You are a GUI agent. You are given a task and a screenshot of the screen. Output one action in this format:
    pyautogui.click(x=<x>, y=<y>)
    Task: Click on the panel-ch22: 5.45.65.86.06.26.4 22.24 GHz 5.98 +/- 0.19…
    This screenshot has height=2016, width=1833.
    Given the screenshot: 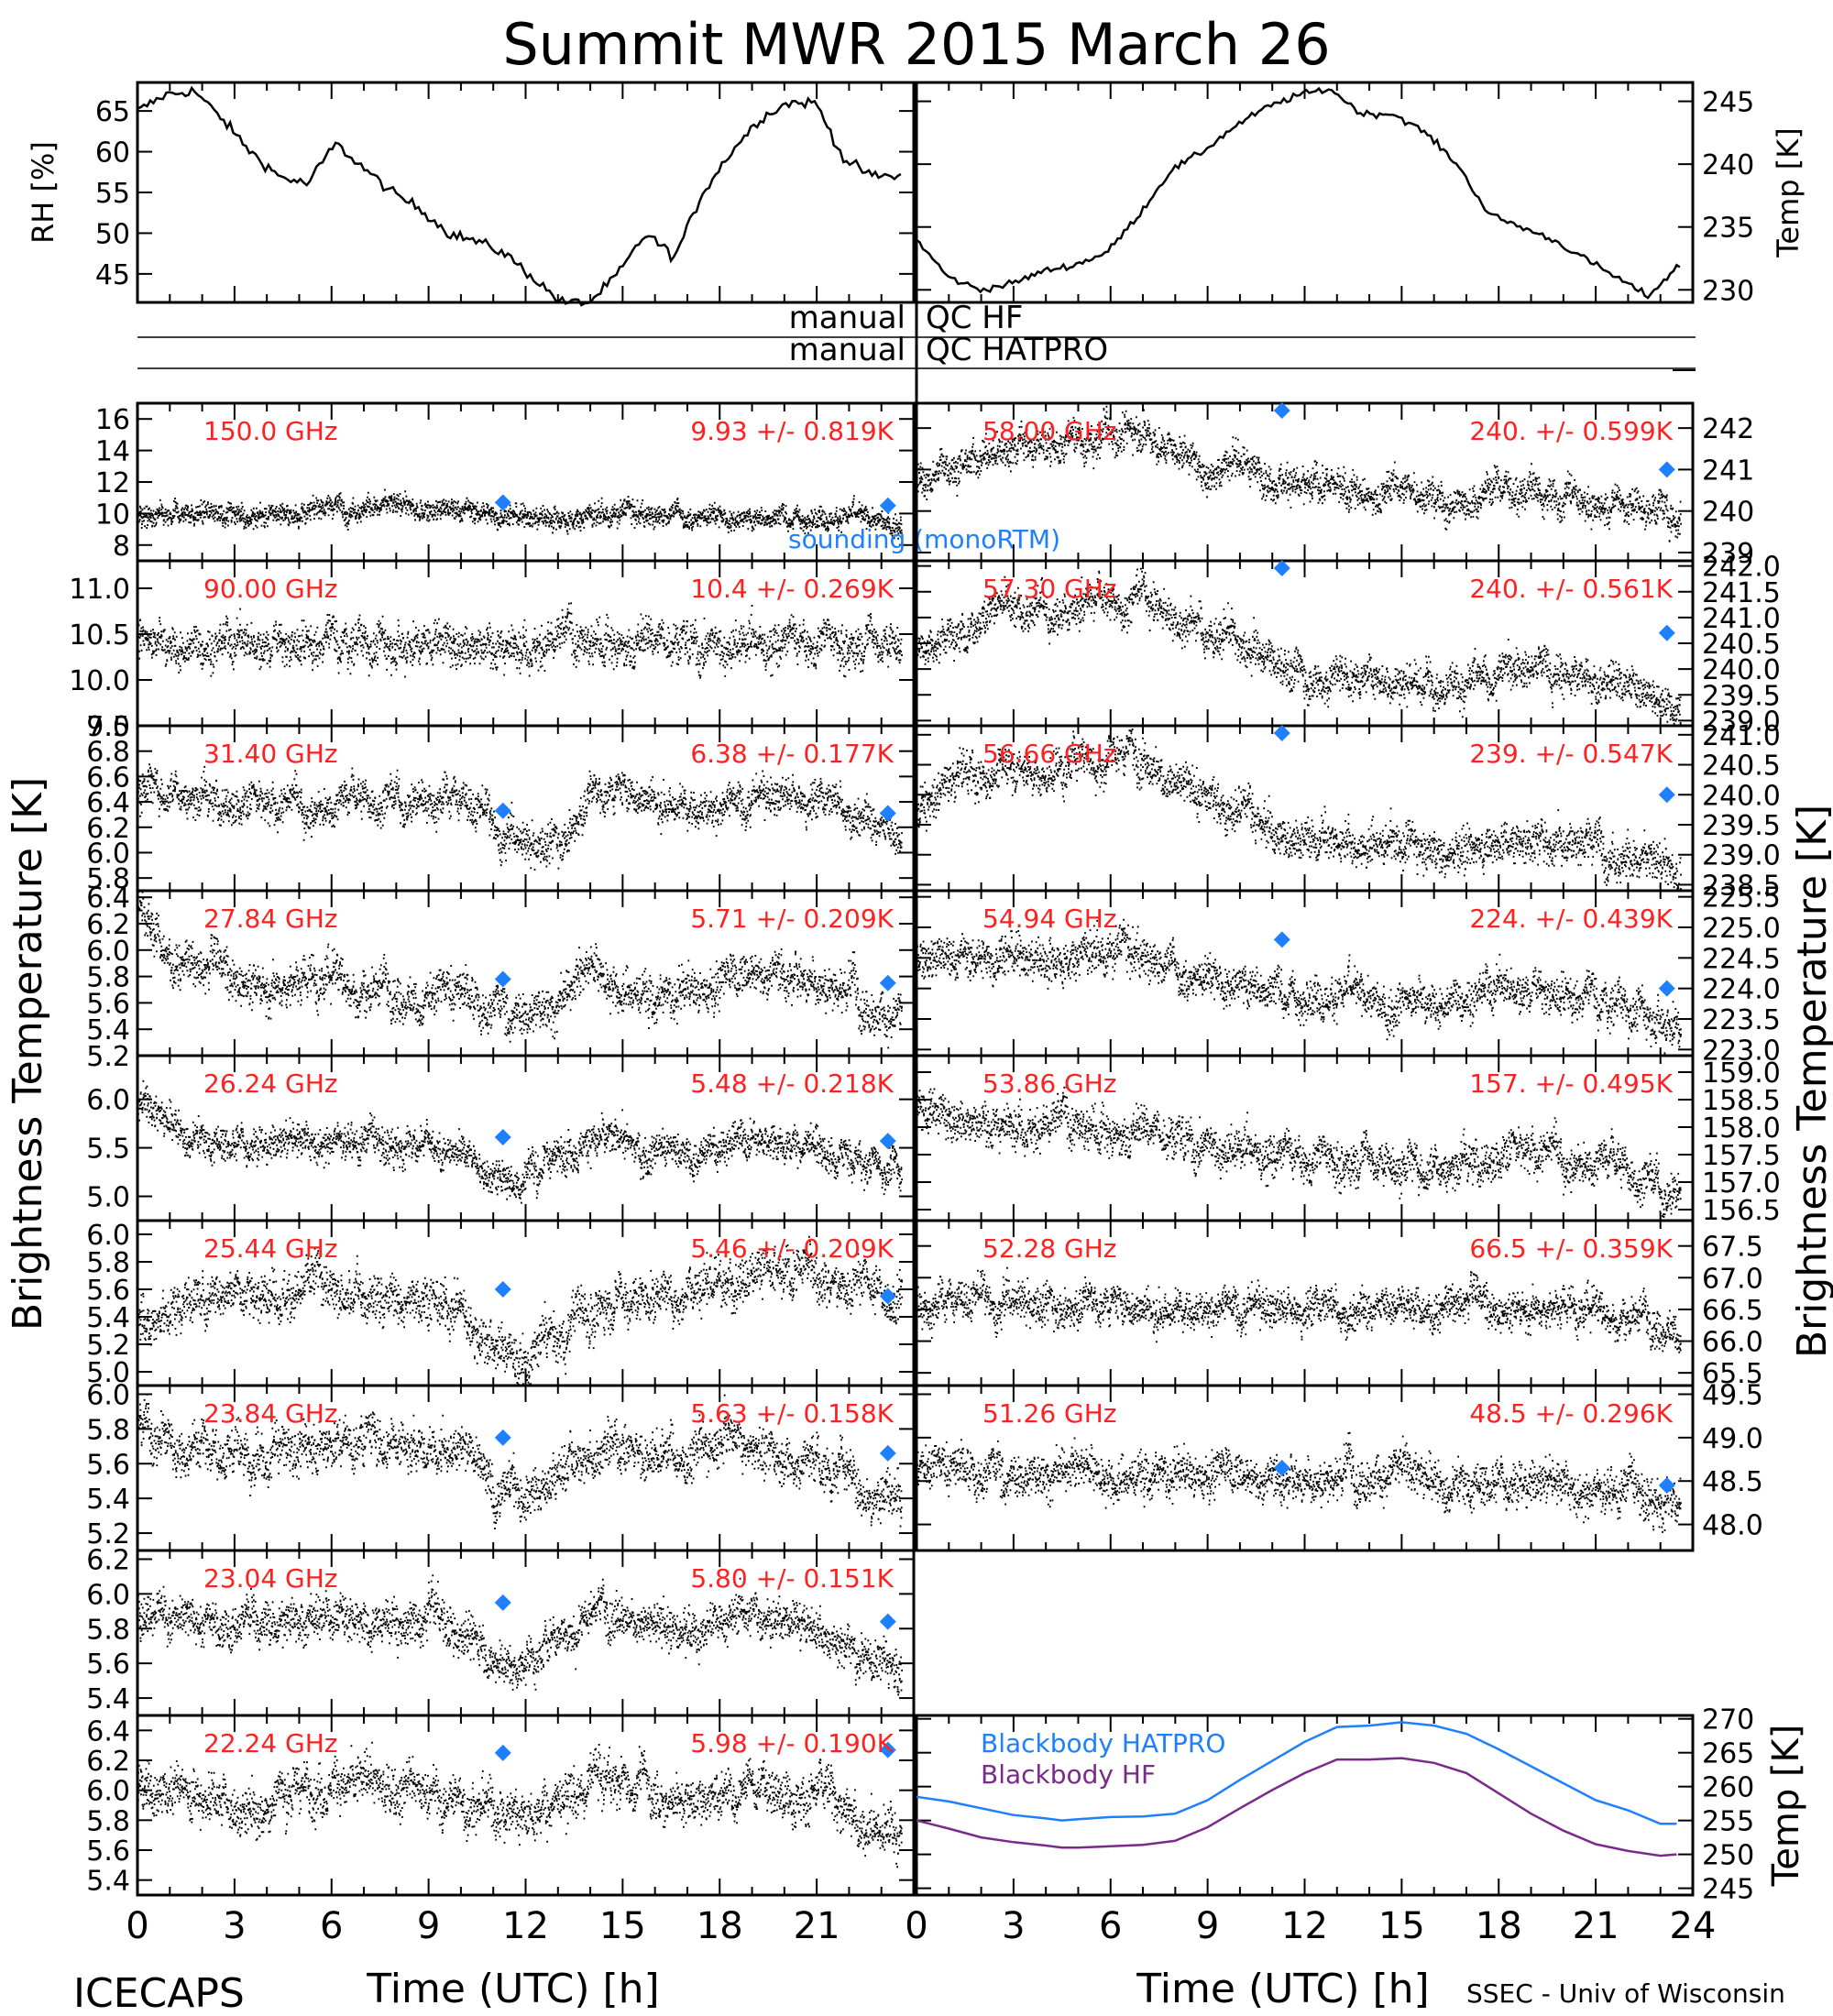 What is the action you would take?
    pyautogui.click(x=501, y=1806)
    